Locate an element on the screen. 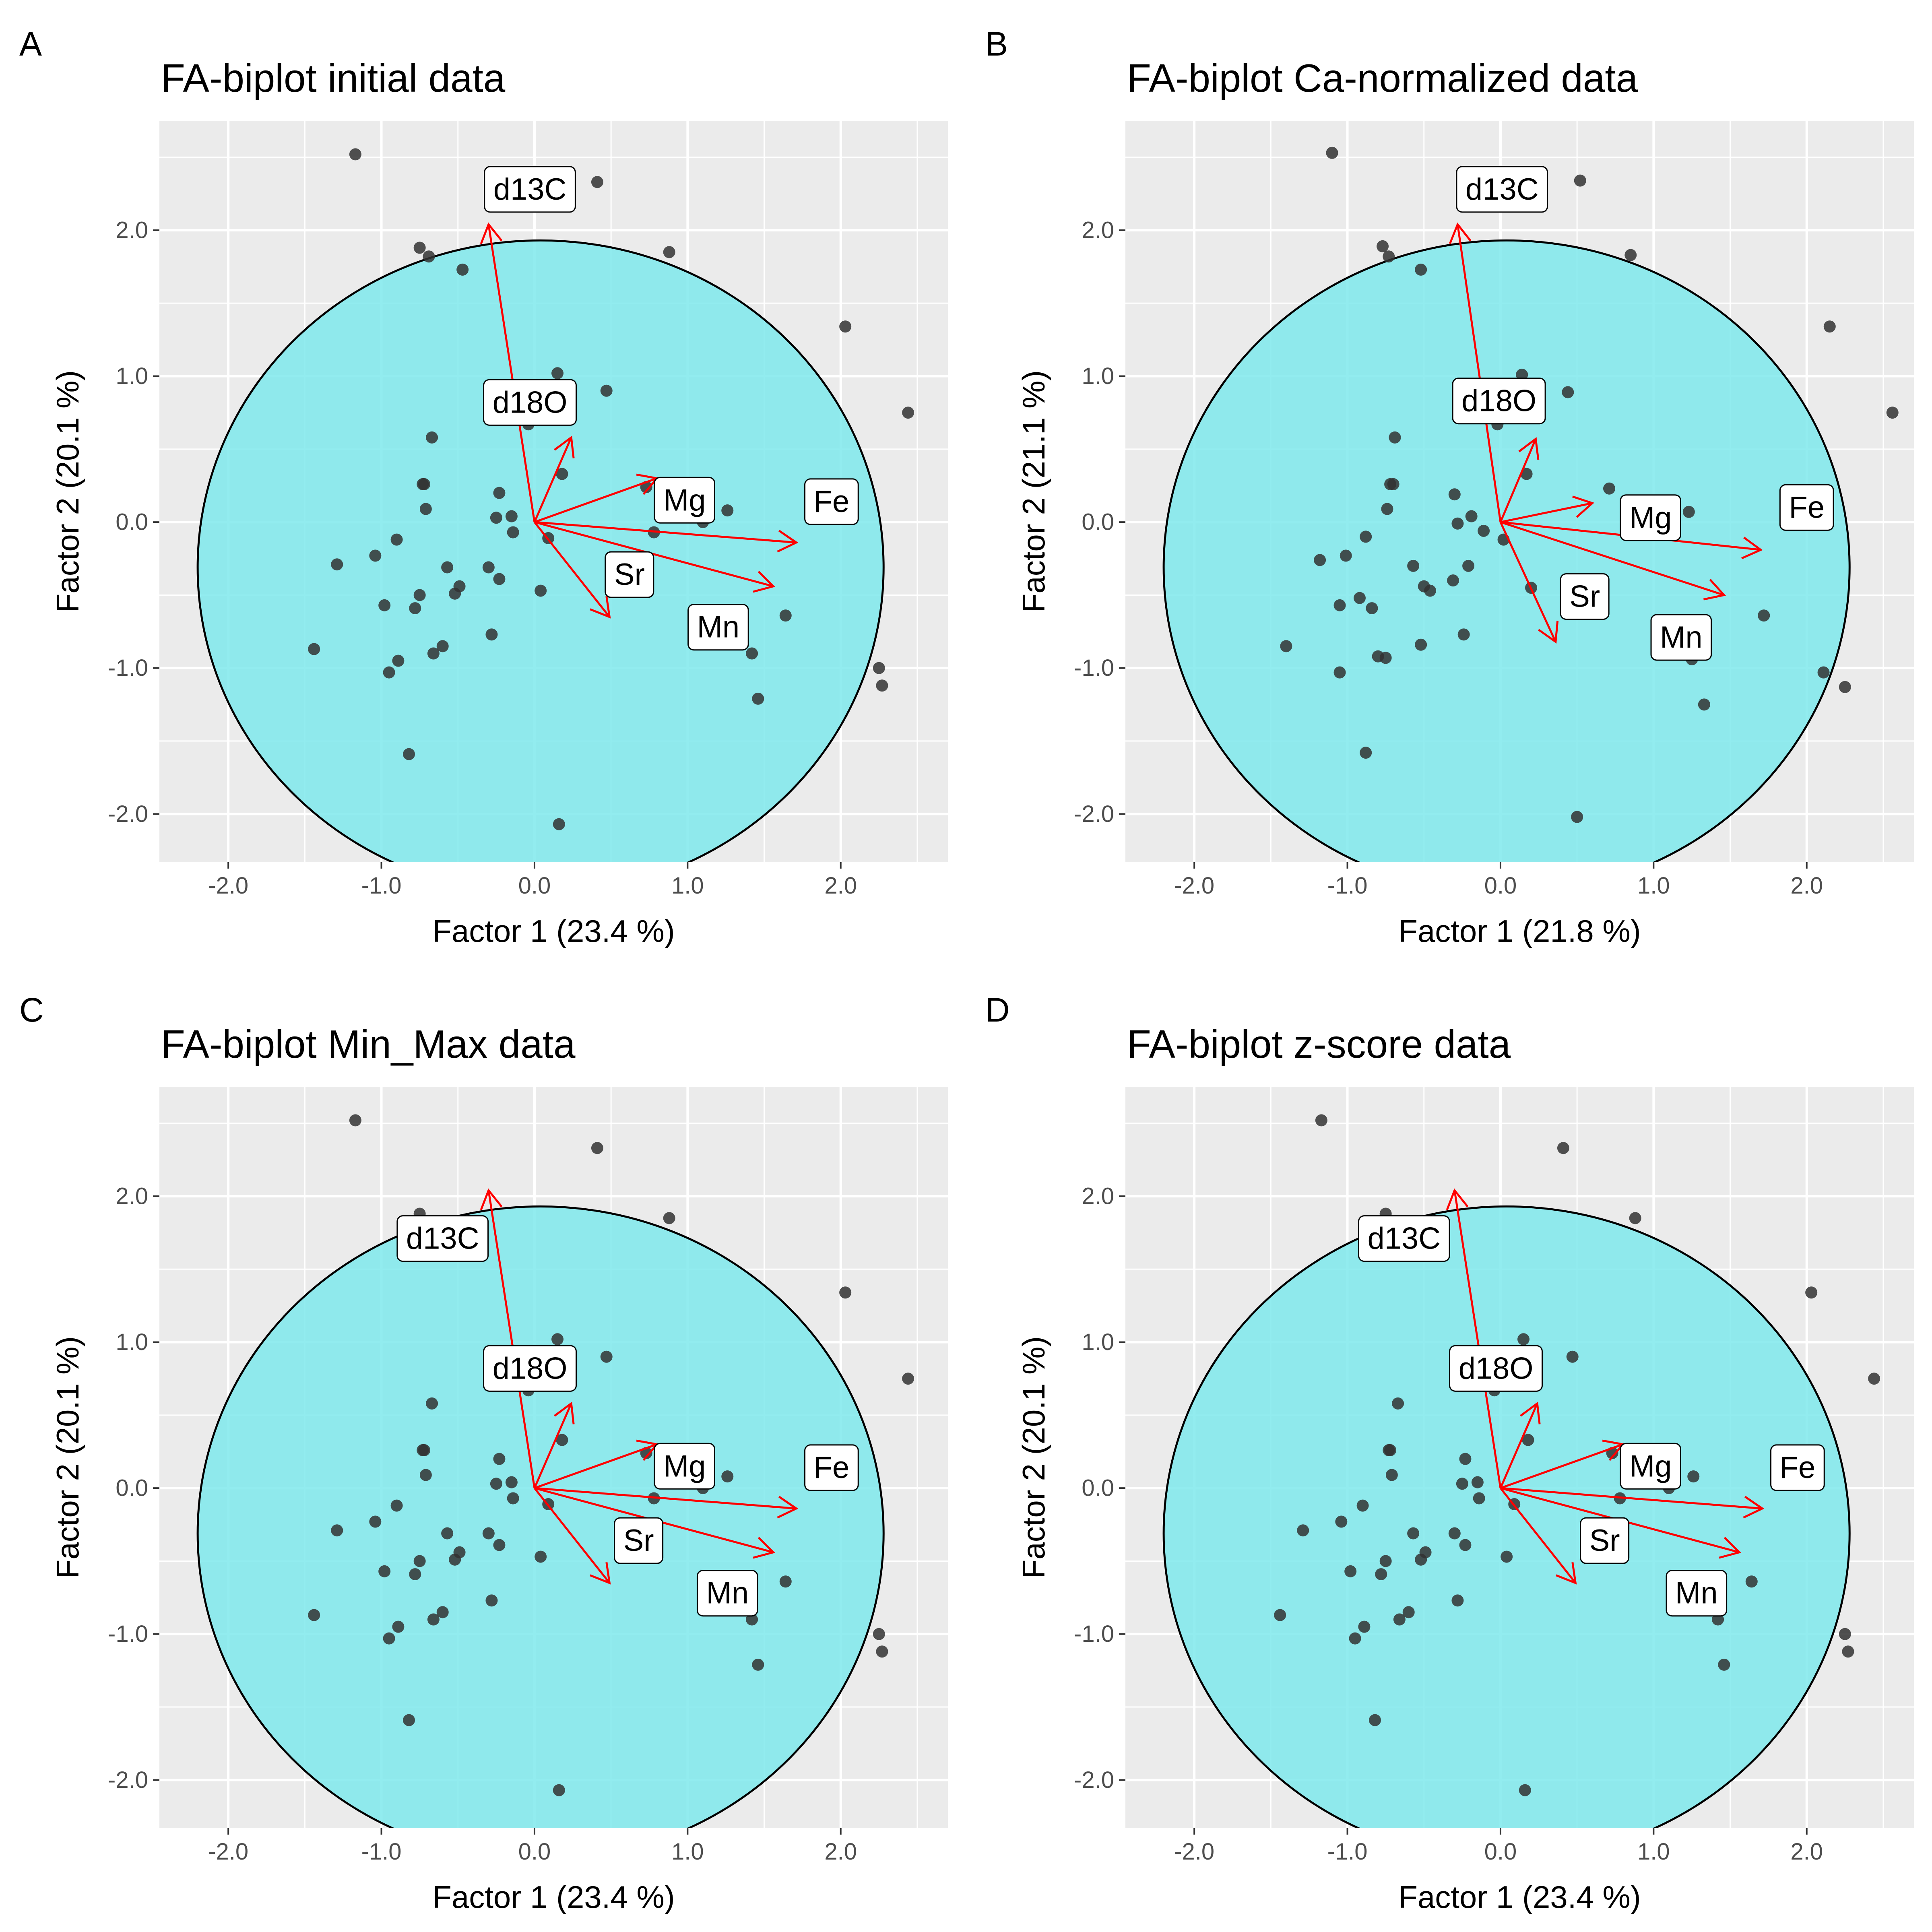 Image resolution: width=1932 pixels, height=1932 pixels. confidence-ellipse is located at coordinates (1506, 550).